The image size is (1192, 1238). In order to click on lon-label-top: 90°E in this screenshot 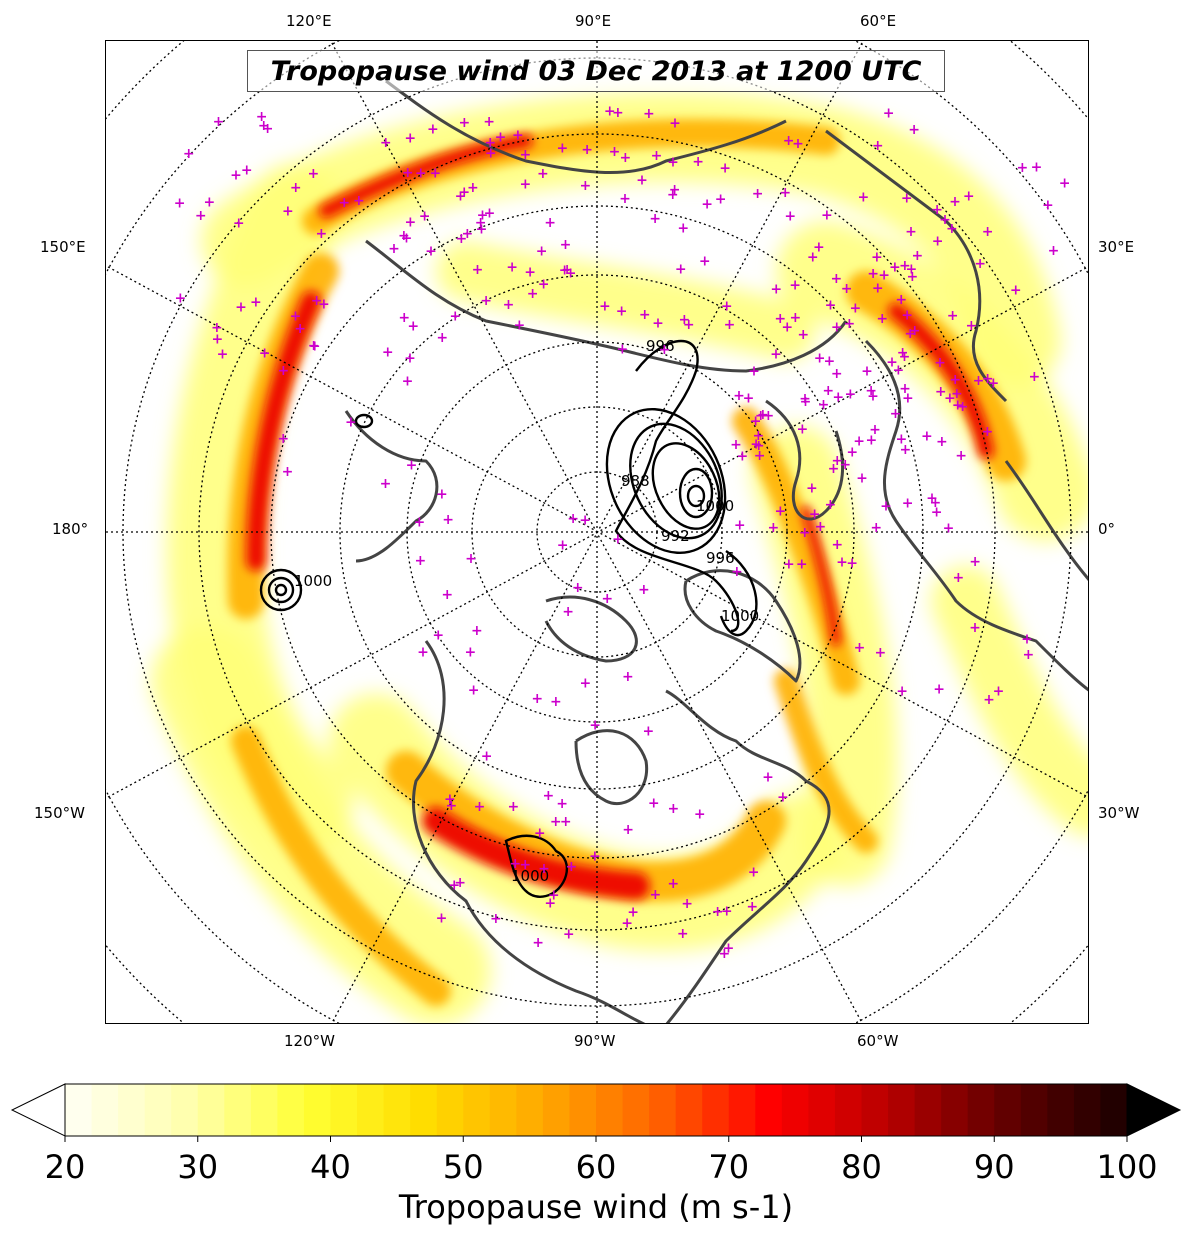, I will do `click(593, 21)`.